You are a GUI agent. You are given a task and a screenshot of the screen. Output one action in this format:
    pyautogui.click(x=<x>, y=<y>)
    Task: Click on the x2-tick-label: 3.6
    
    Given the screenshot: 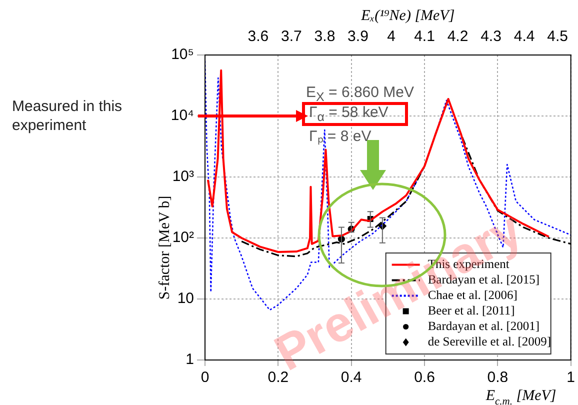 What is the action you would take?
    pyautogui.click(x=258, y=37)
    